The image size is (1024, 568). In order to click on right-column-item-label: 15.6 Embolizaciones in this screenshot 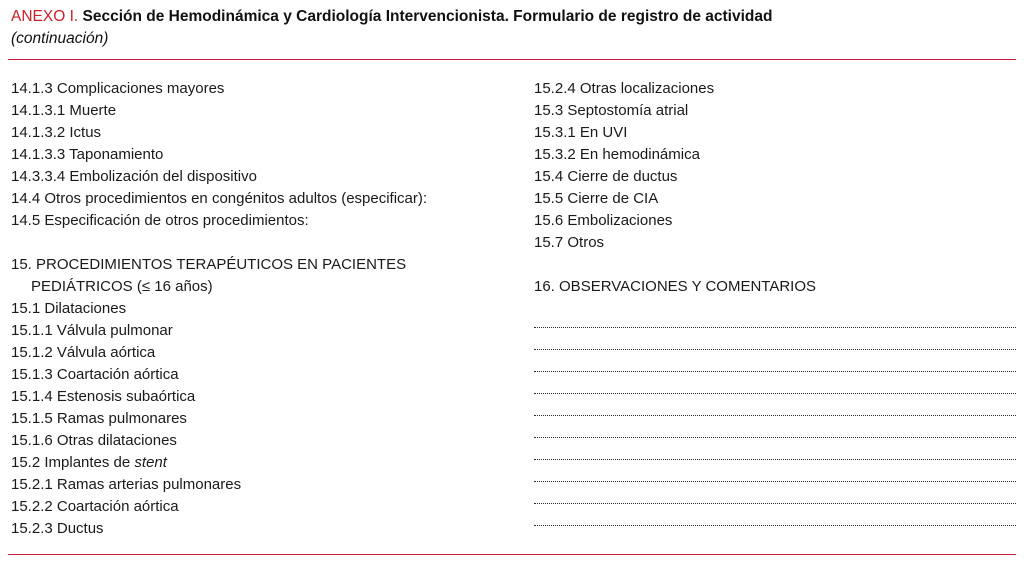, I will do `click(603, 220)`.